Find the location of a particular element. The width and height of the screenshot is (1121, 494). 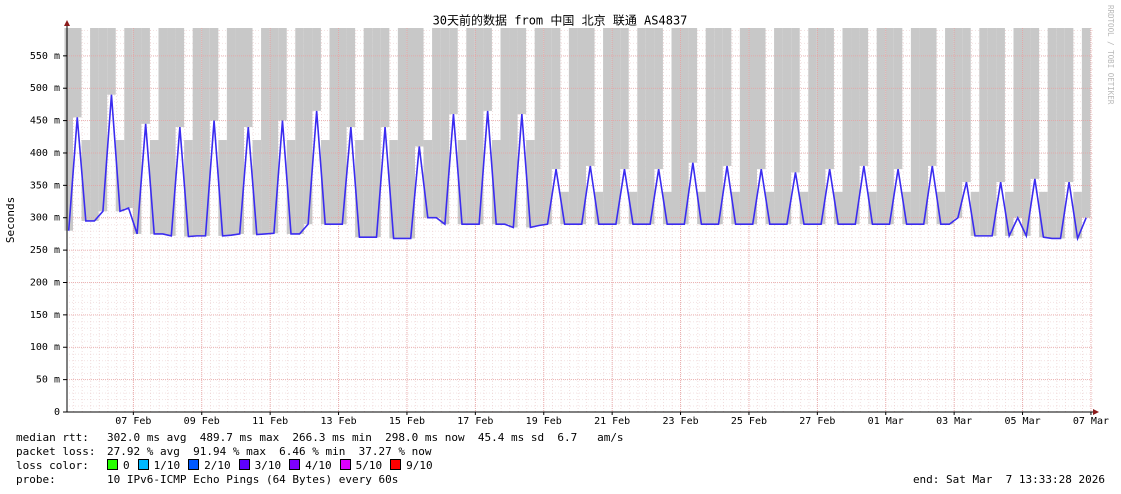

loss-legend-entry: 2/10 is located at coordinates (209, 465).